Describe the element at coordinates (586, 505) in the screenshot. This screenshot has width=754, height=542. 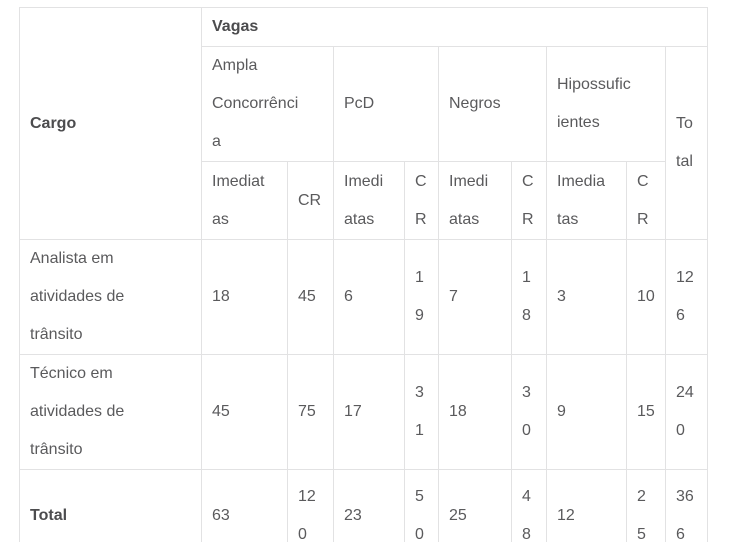
I see `data-cell: 12` at that location.